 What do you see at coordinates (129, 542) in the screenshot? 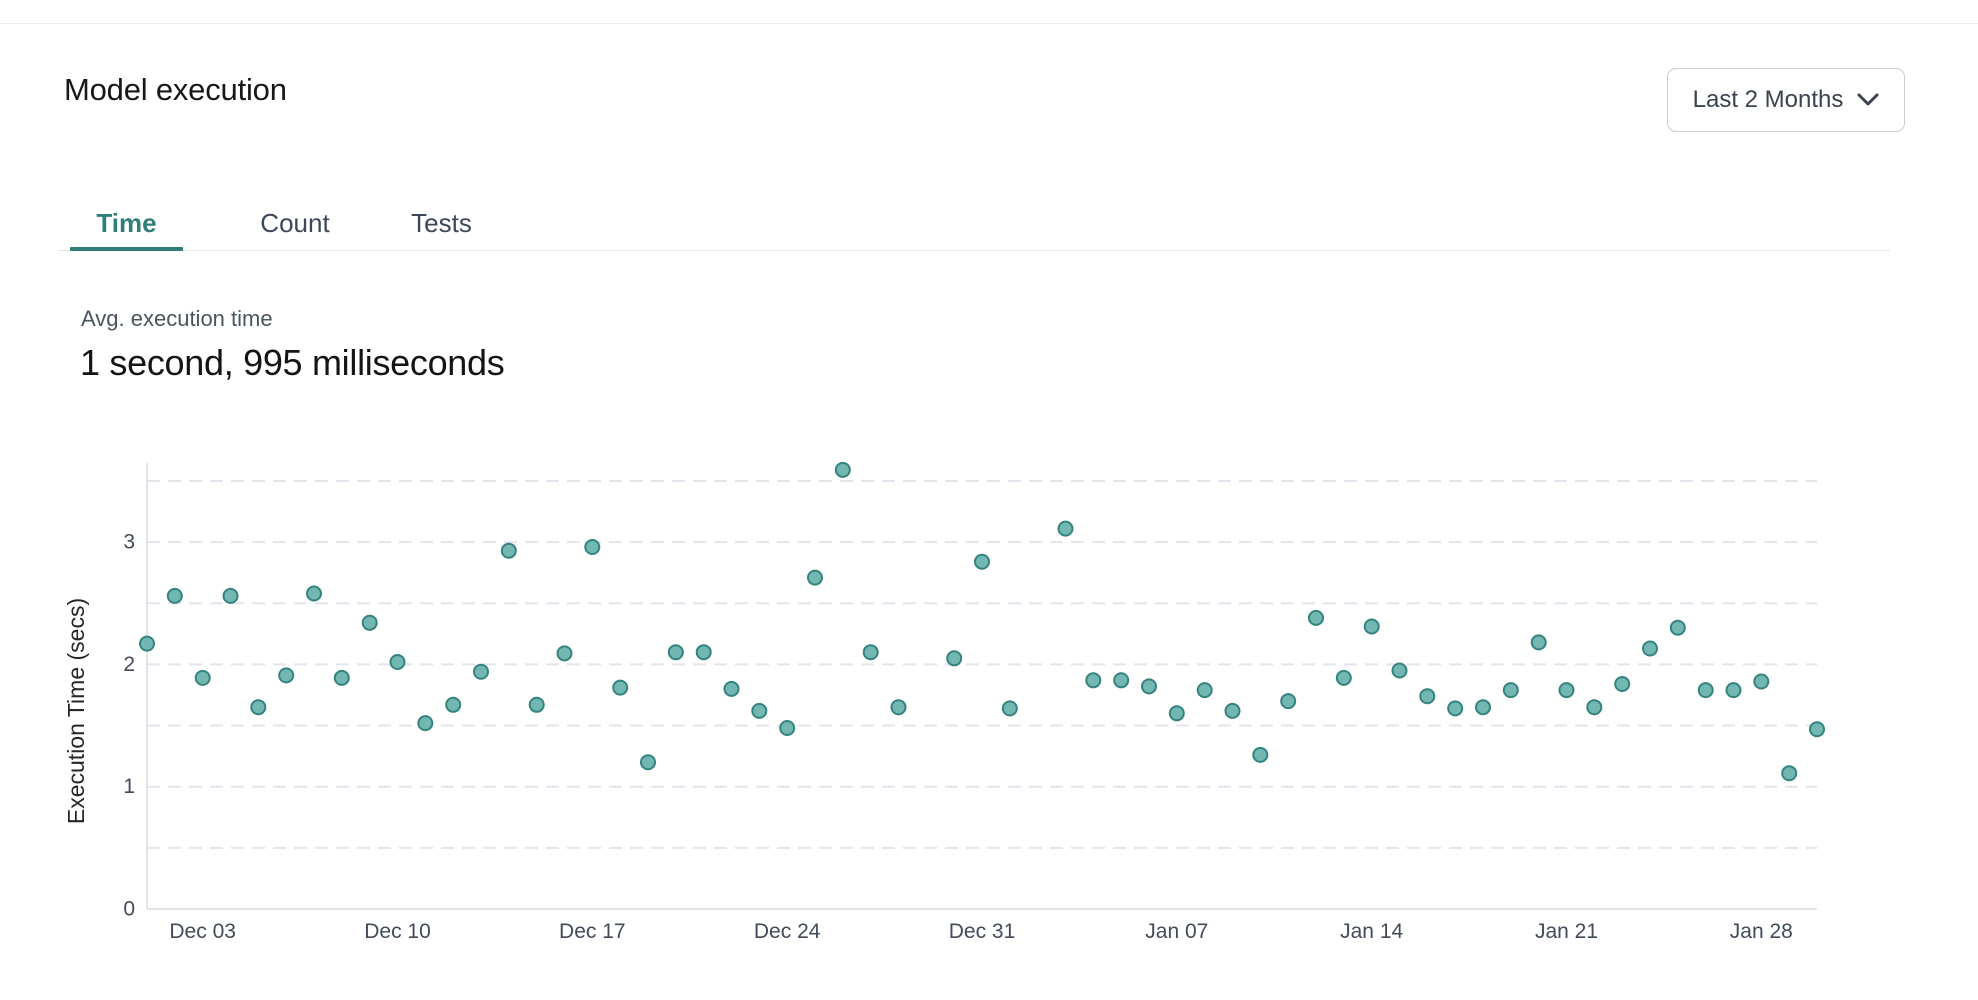
I see `y-tick-label: 3` at bounding box center [129, 542].